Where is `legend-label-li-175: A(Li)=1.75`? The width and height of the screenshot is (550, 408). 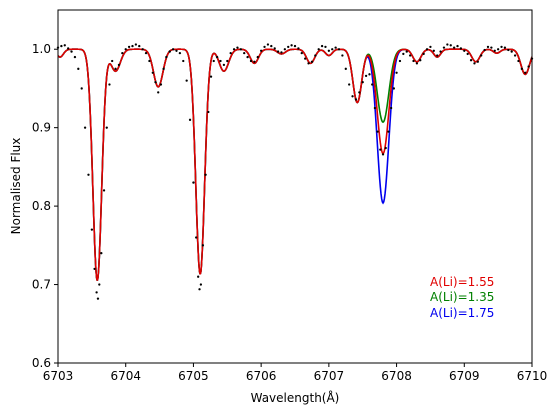 legend-label-li-175: A(Li)=1.75 is located at coordinates (462, 313).